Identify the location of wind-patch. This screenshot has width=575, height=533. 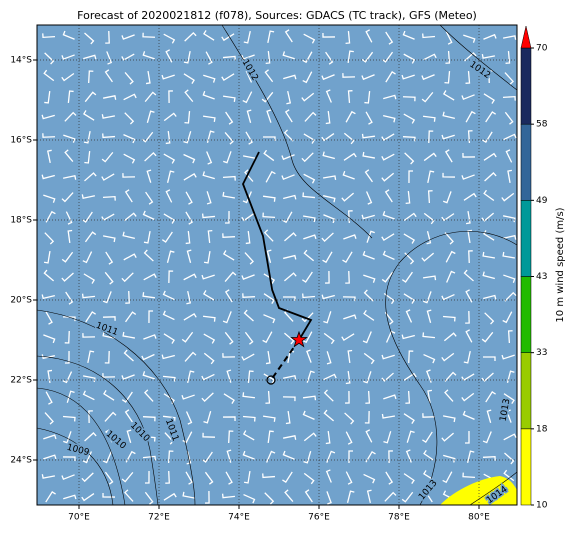
(478, 490).